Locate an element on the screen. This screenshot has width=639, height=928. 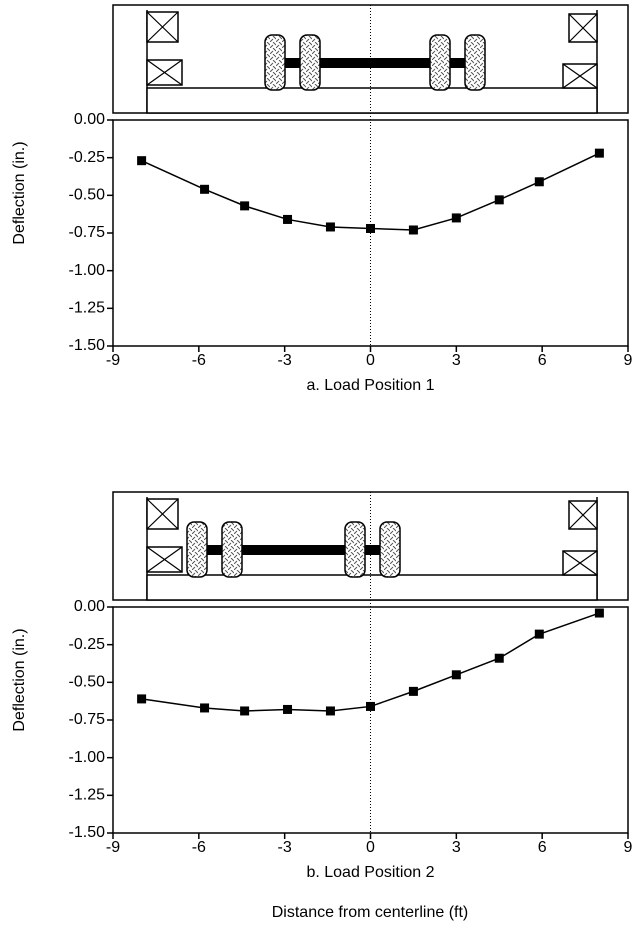
shared-x-label: Distance from centerline (ft) is located at coordinates (370, 912).